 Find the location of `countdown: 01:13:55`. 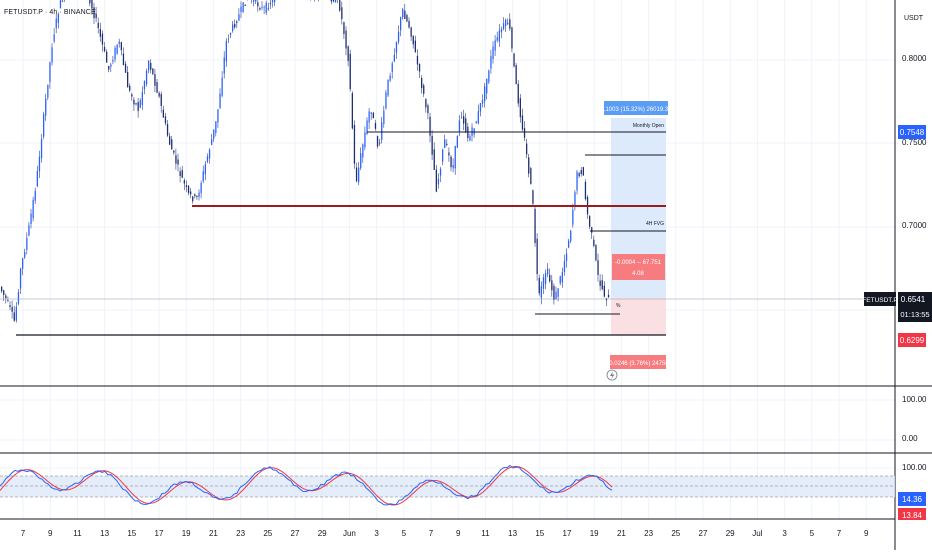

countdown: 01:13:55 is located at coordinates (914, 314).